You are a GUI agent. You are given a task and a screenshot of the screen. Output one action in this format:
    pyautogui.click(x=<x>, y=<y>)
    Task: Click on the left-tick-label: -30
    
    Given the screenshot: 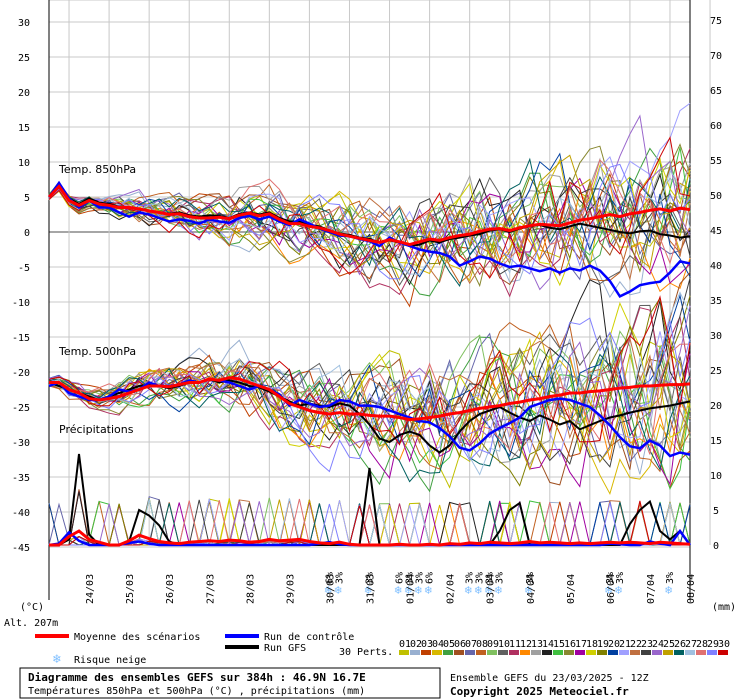 What is the action you would take?
    pyautogui.click(x=21, y=443)
    